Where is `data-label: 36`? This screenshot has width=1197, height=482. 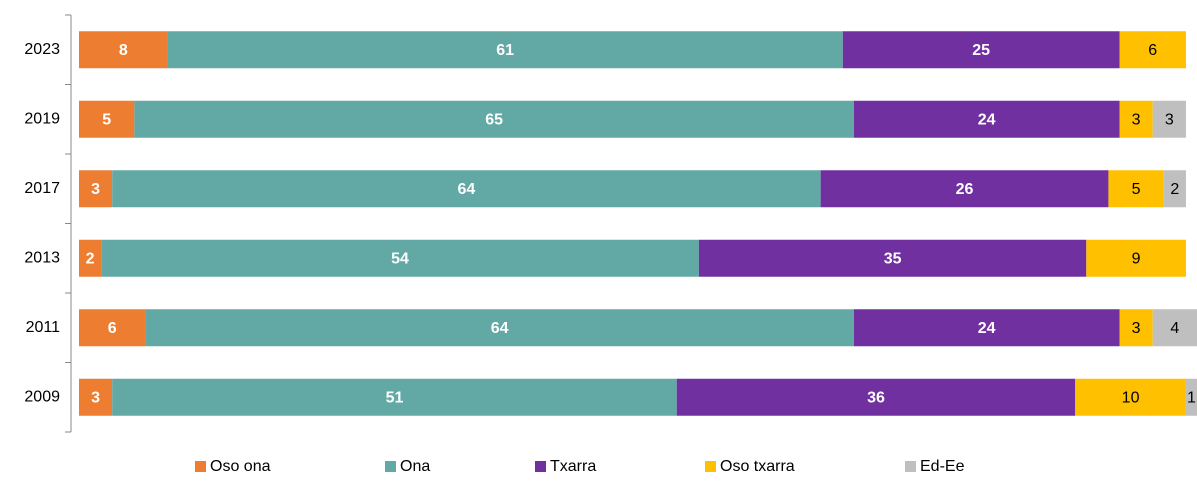 data-label: 36 is located at coordinates (876, 397).